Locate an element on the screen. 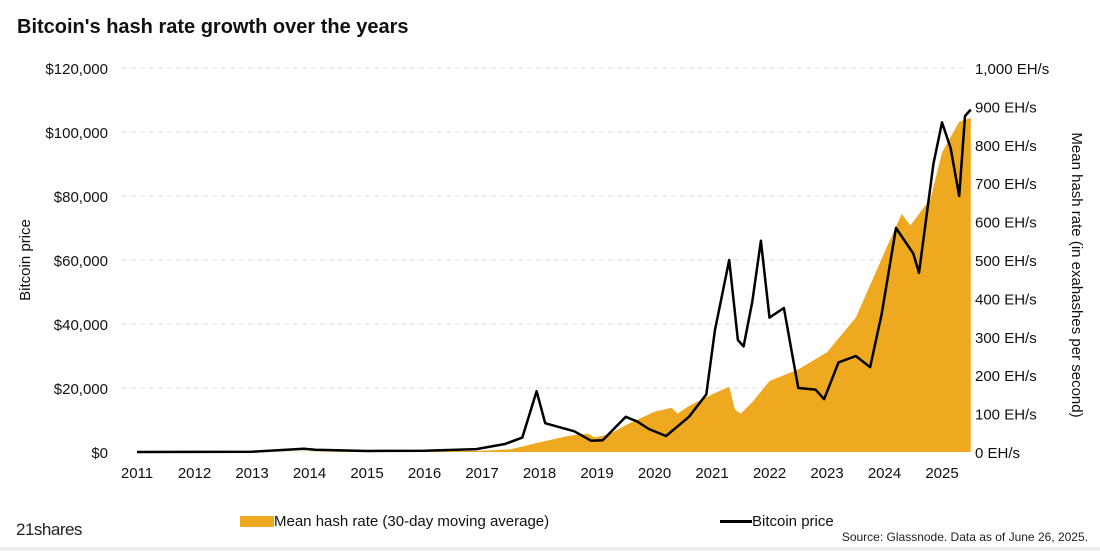  y-axis-title: Bitcoin price is located at coordinates (25, 260).